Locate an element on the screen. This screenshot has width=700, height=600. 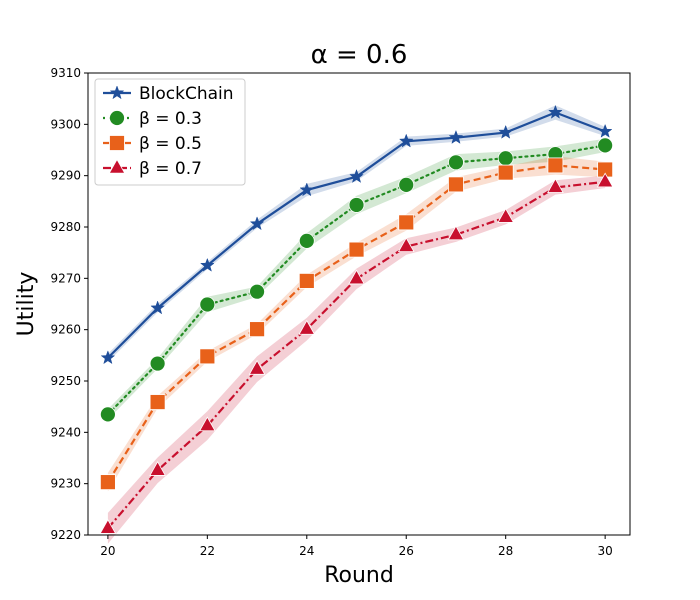
y-axis-label: Utility is located at coordinates (26, 304).